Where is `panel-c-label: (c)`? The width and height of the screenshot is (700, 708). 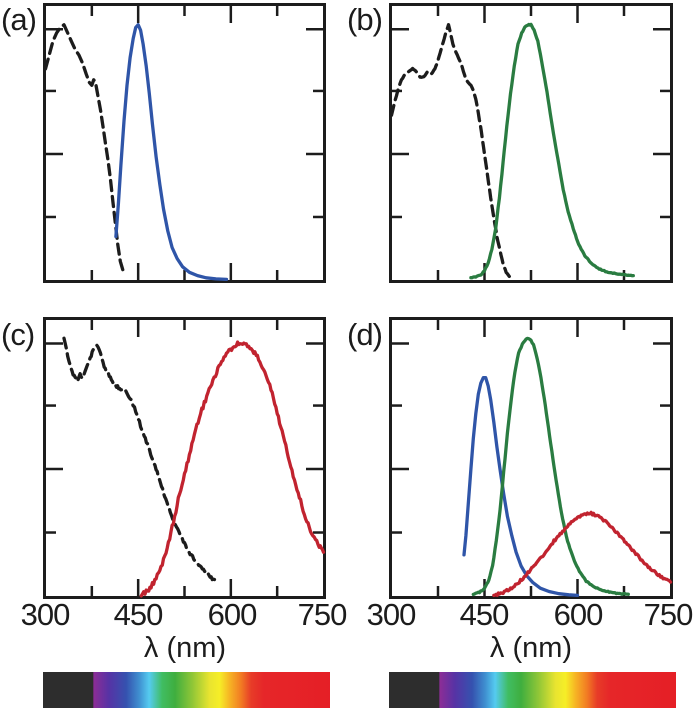
panel-c-label: (c) is located at coordinates (18, 334).